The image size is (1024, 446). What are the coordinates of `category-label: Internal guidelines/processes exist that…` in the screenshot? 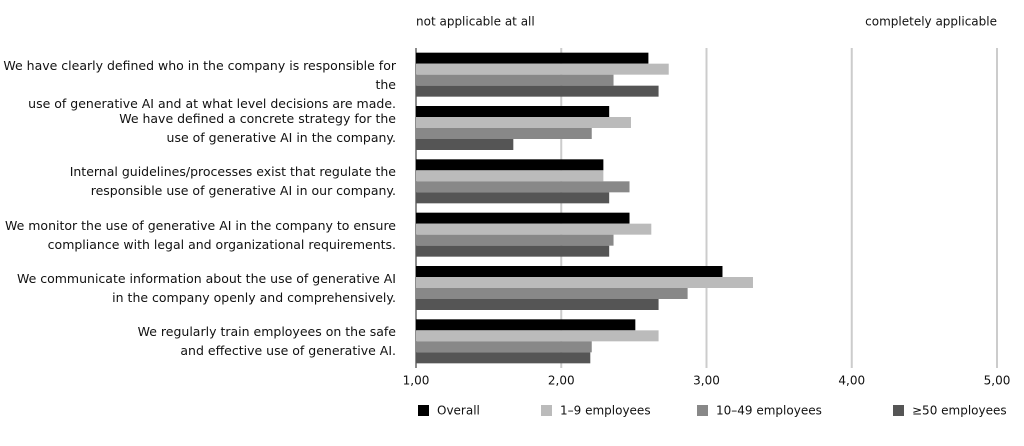 It's located at (232, 181).